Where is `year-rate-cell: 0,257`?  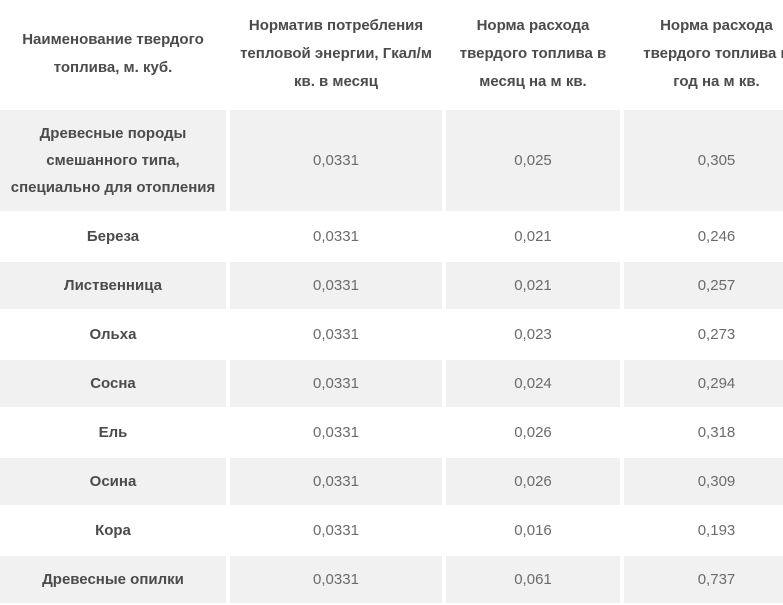 year-rate-cell: 0,257 is located at coordinates (703, 285).